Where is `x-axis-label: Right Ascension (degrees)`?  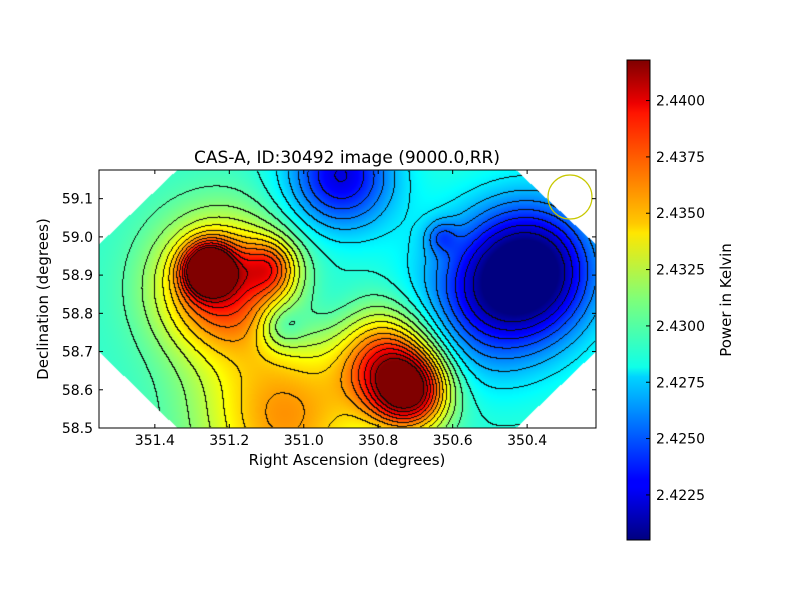 x-axis-label: Right Ascension (degrees) is located at coordinates (347, 460).